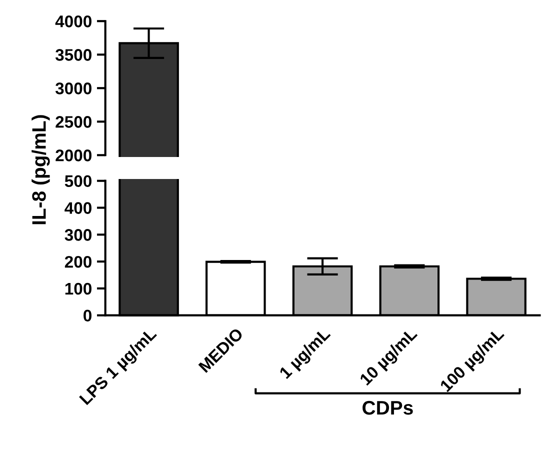 The image size is (543, 459). I want to click on y-tick-label: 300, so click(78, 235).